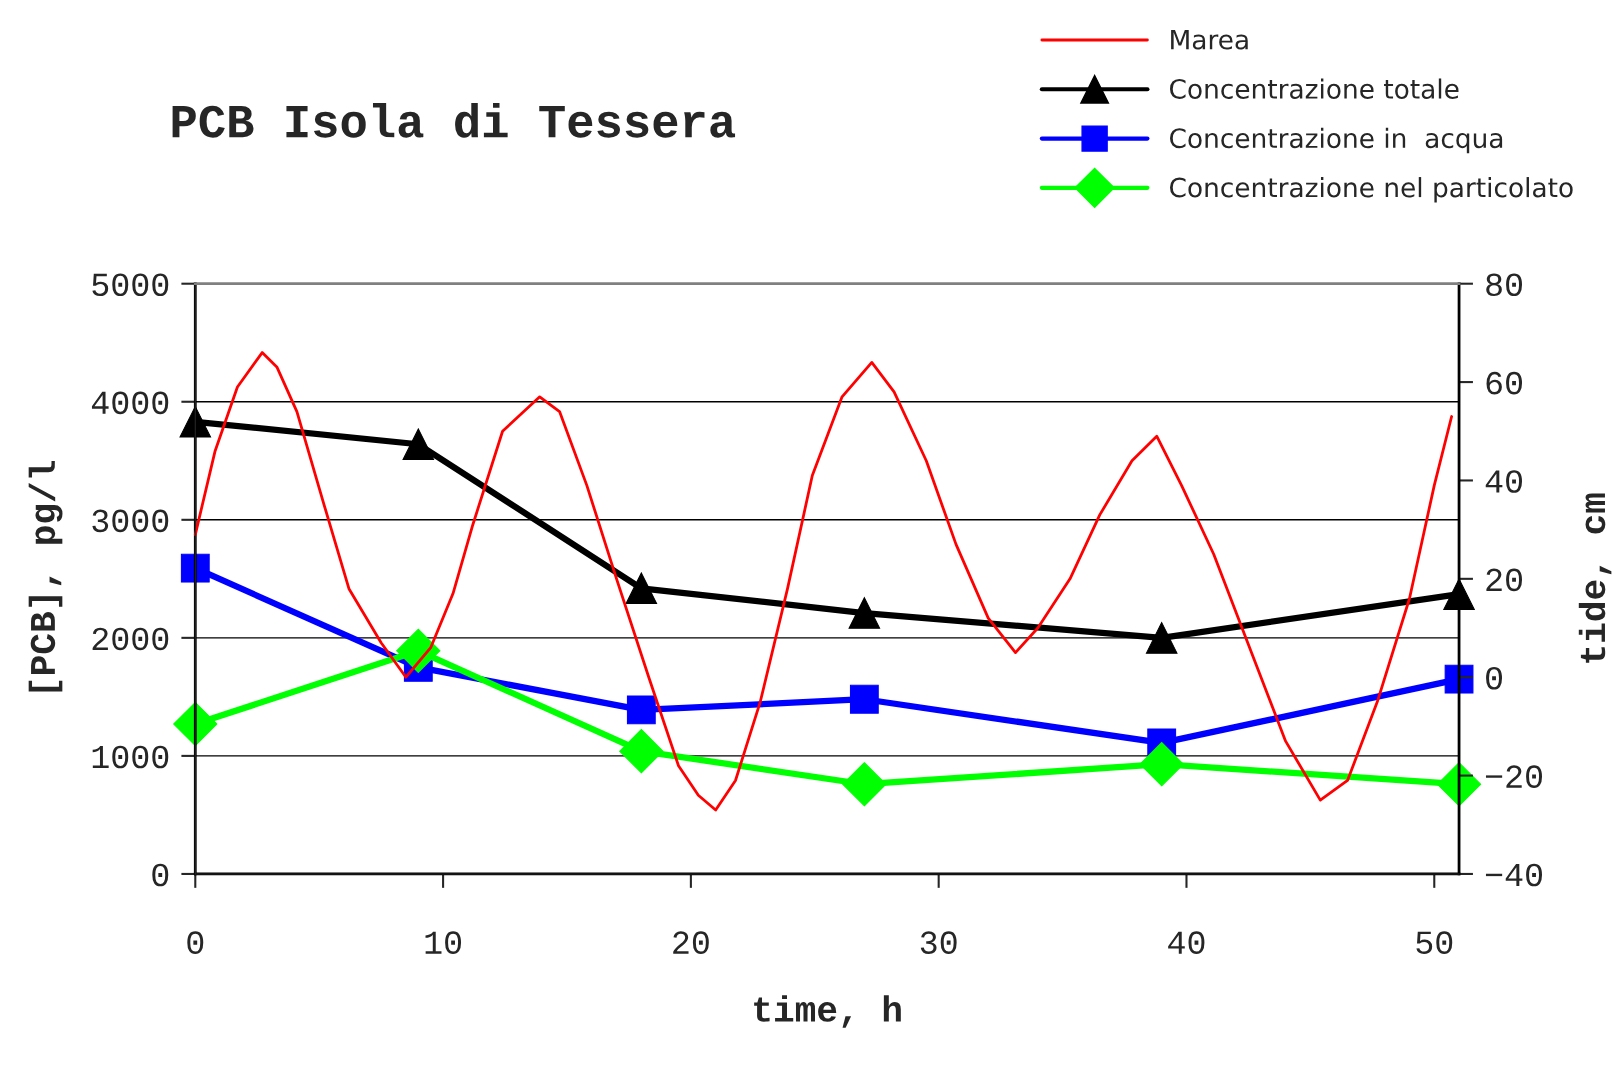  I want to click on y2-tick-label: −20, so click(1514, 776).